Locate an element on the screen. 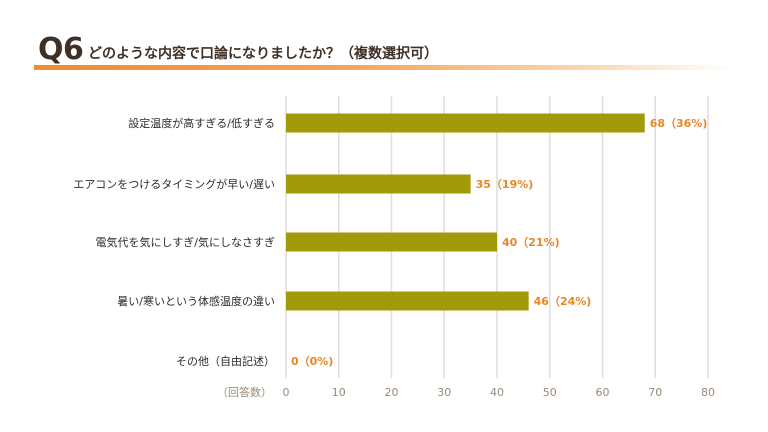  x-tick-label: 20 is located at coordinates (392, 392).